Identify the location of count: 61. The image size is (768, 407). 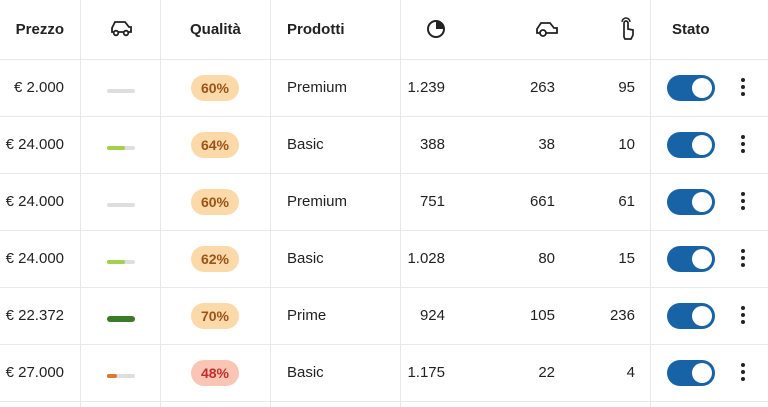
(626, 201).